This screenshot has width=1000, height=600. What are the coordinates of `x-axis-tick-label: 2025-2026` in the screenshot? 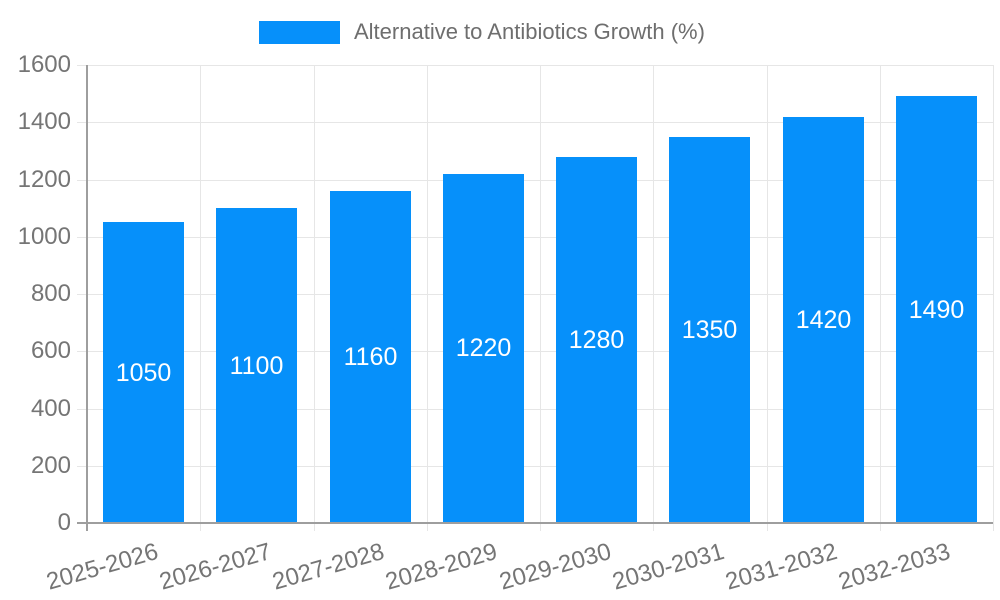 It's located at (100, 567).